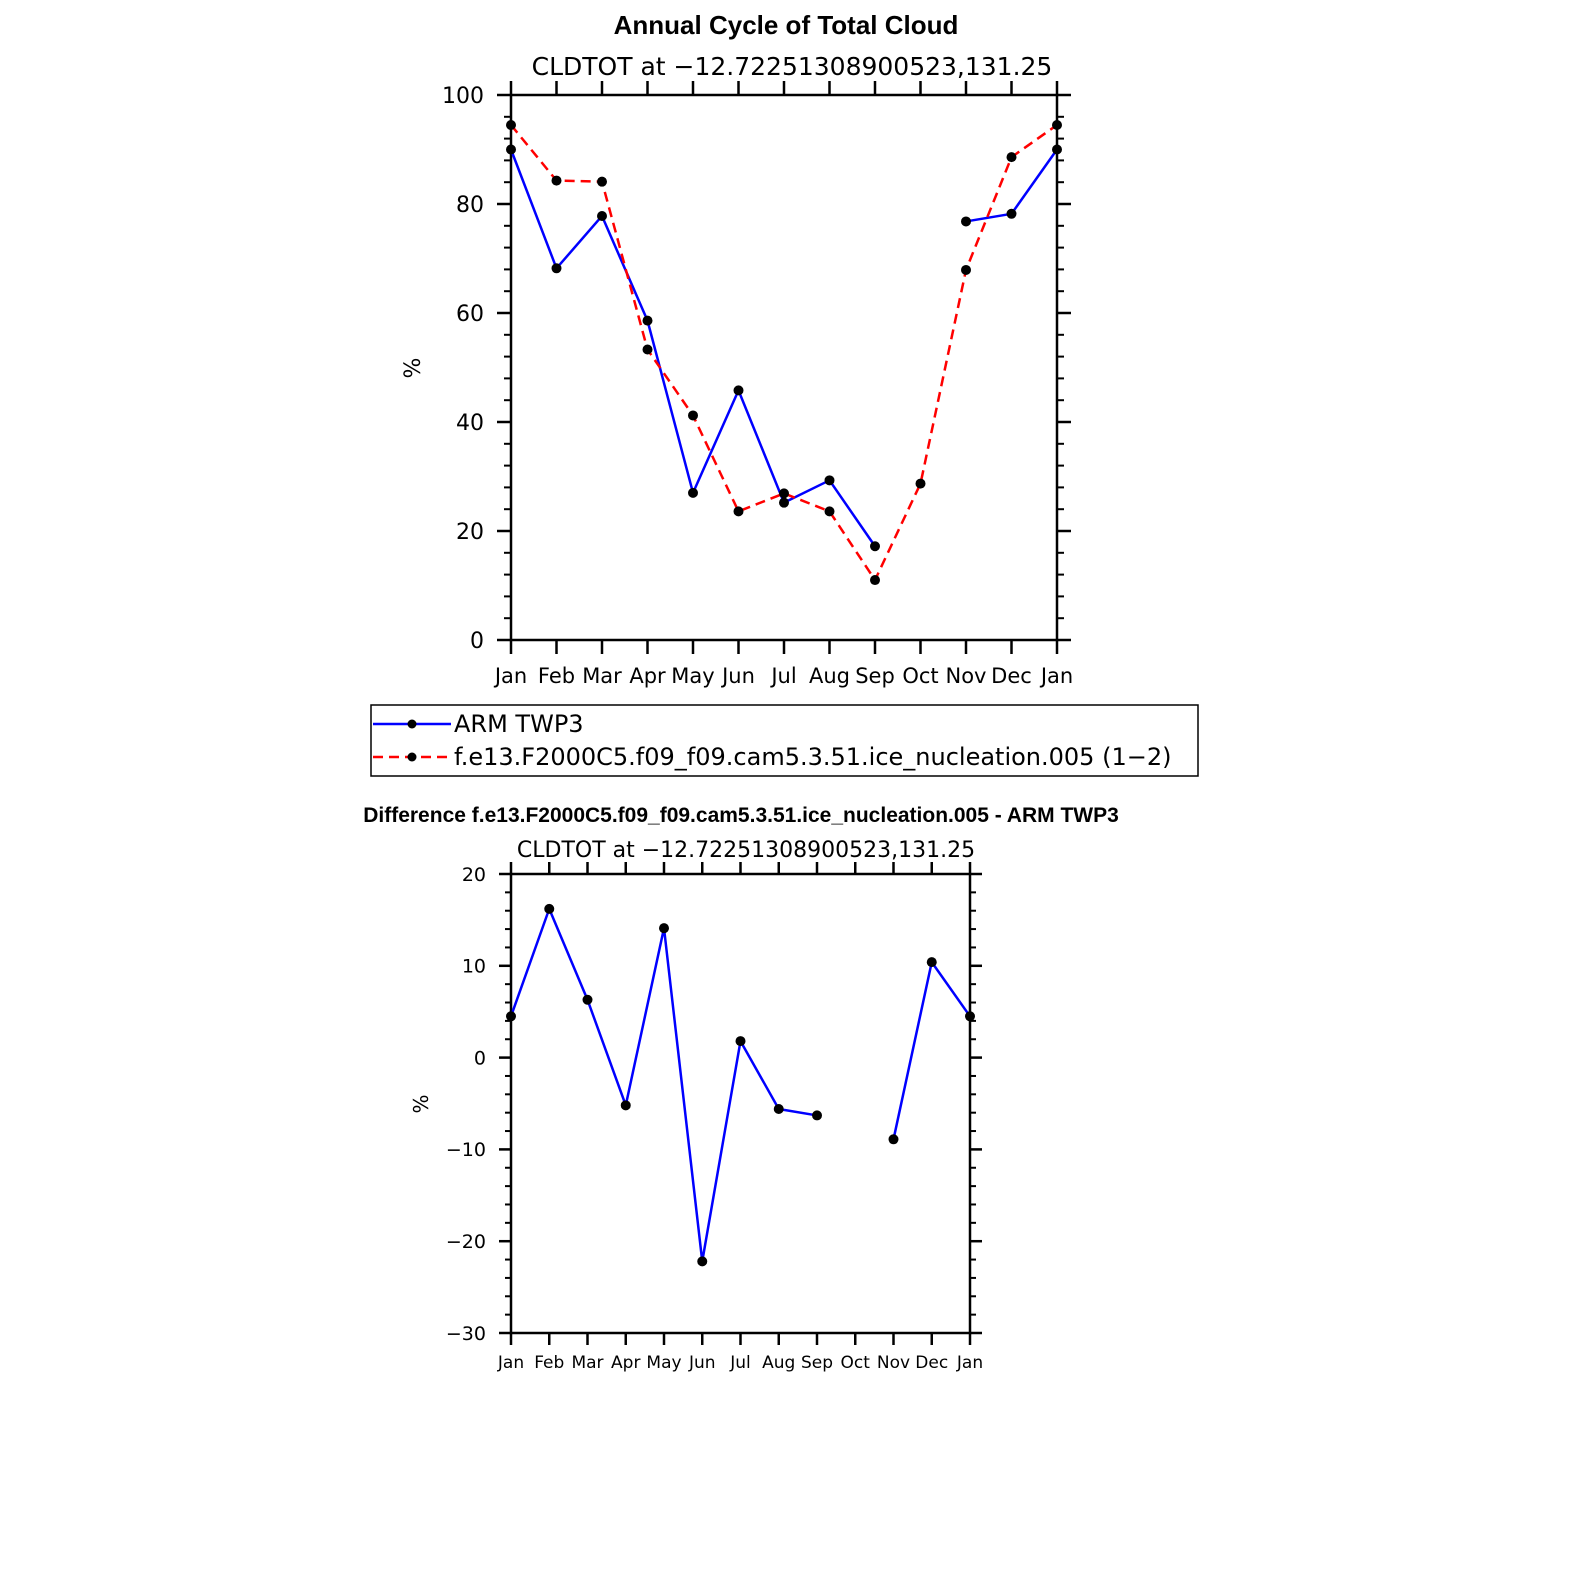 The height and width of the screenshot is (1574, 1574). Describe the element at coordinates (786, 25) in the screenshot. I see `chart-title: Annual Cycle of Total Cloud` at that location.